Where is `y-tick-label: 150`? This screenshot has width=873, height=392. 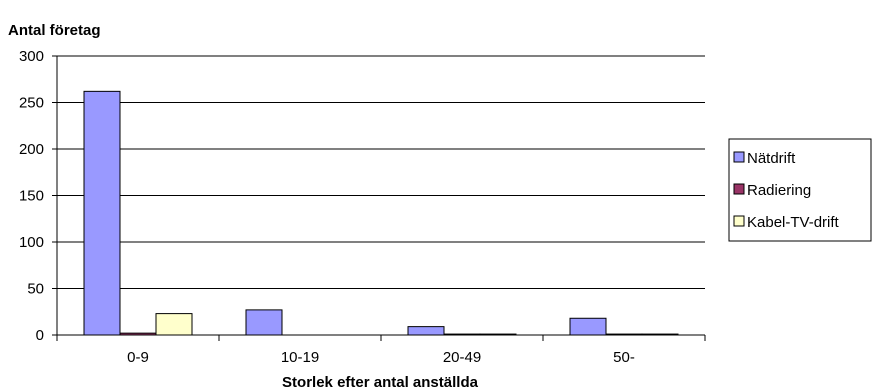
y-tick-label: 150 is located at coordinates (31, 196).